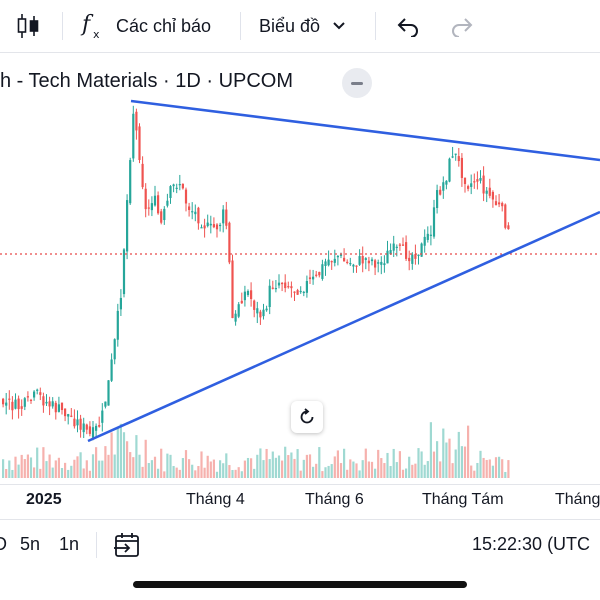  Describe the element at coordinates (30, 544) in the screenshot. I see `range-button: 5n` at that location.